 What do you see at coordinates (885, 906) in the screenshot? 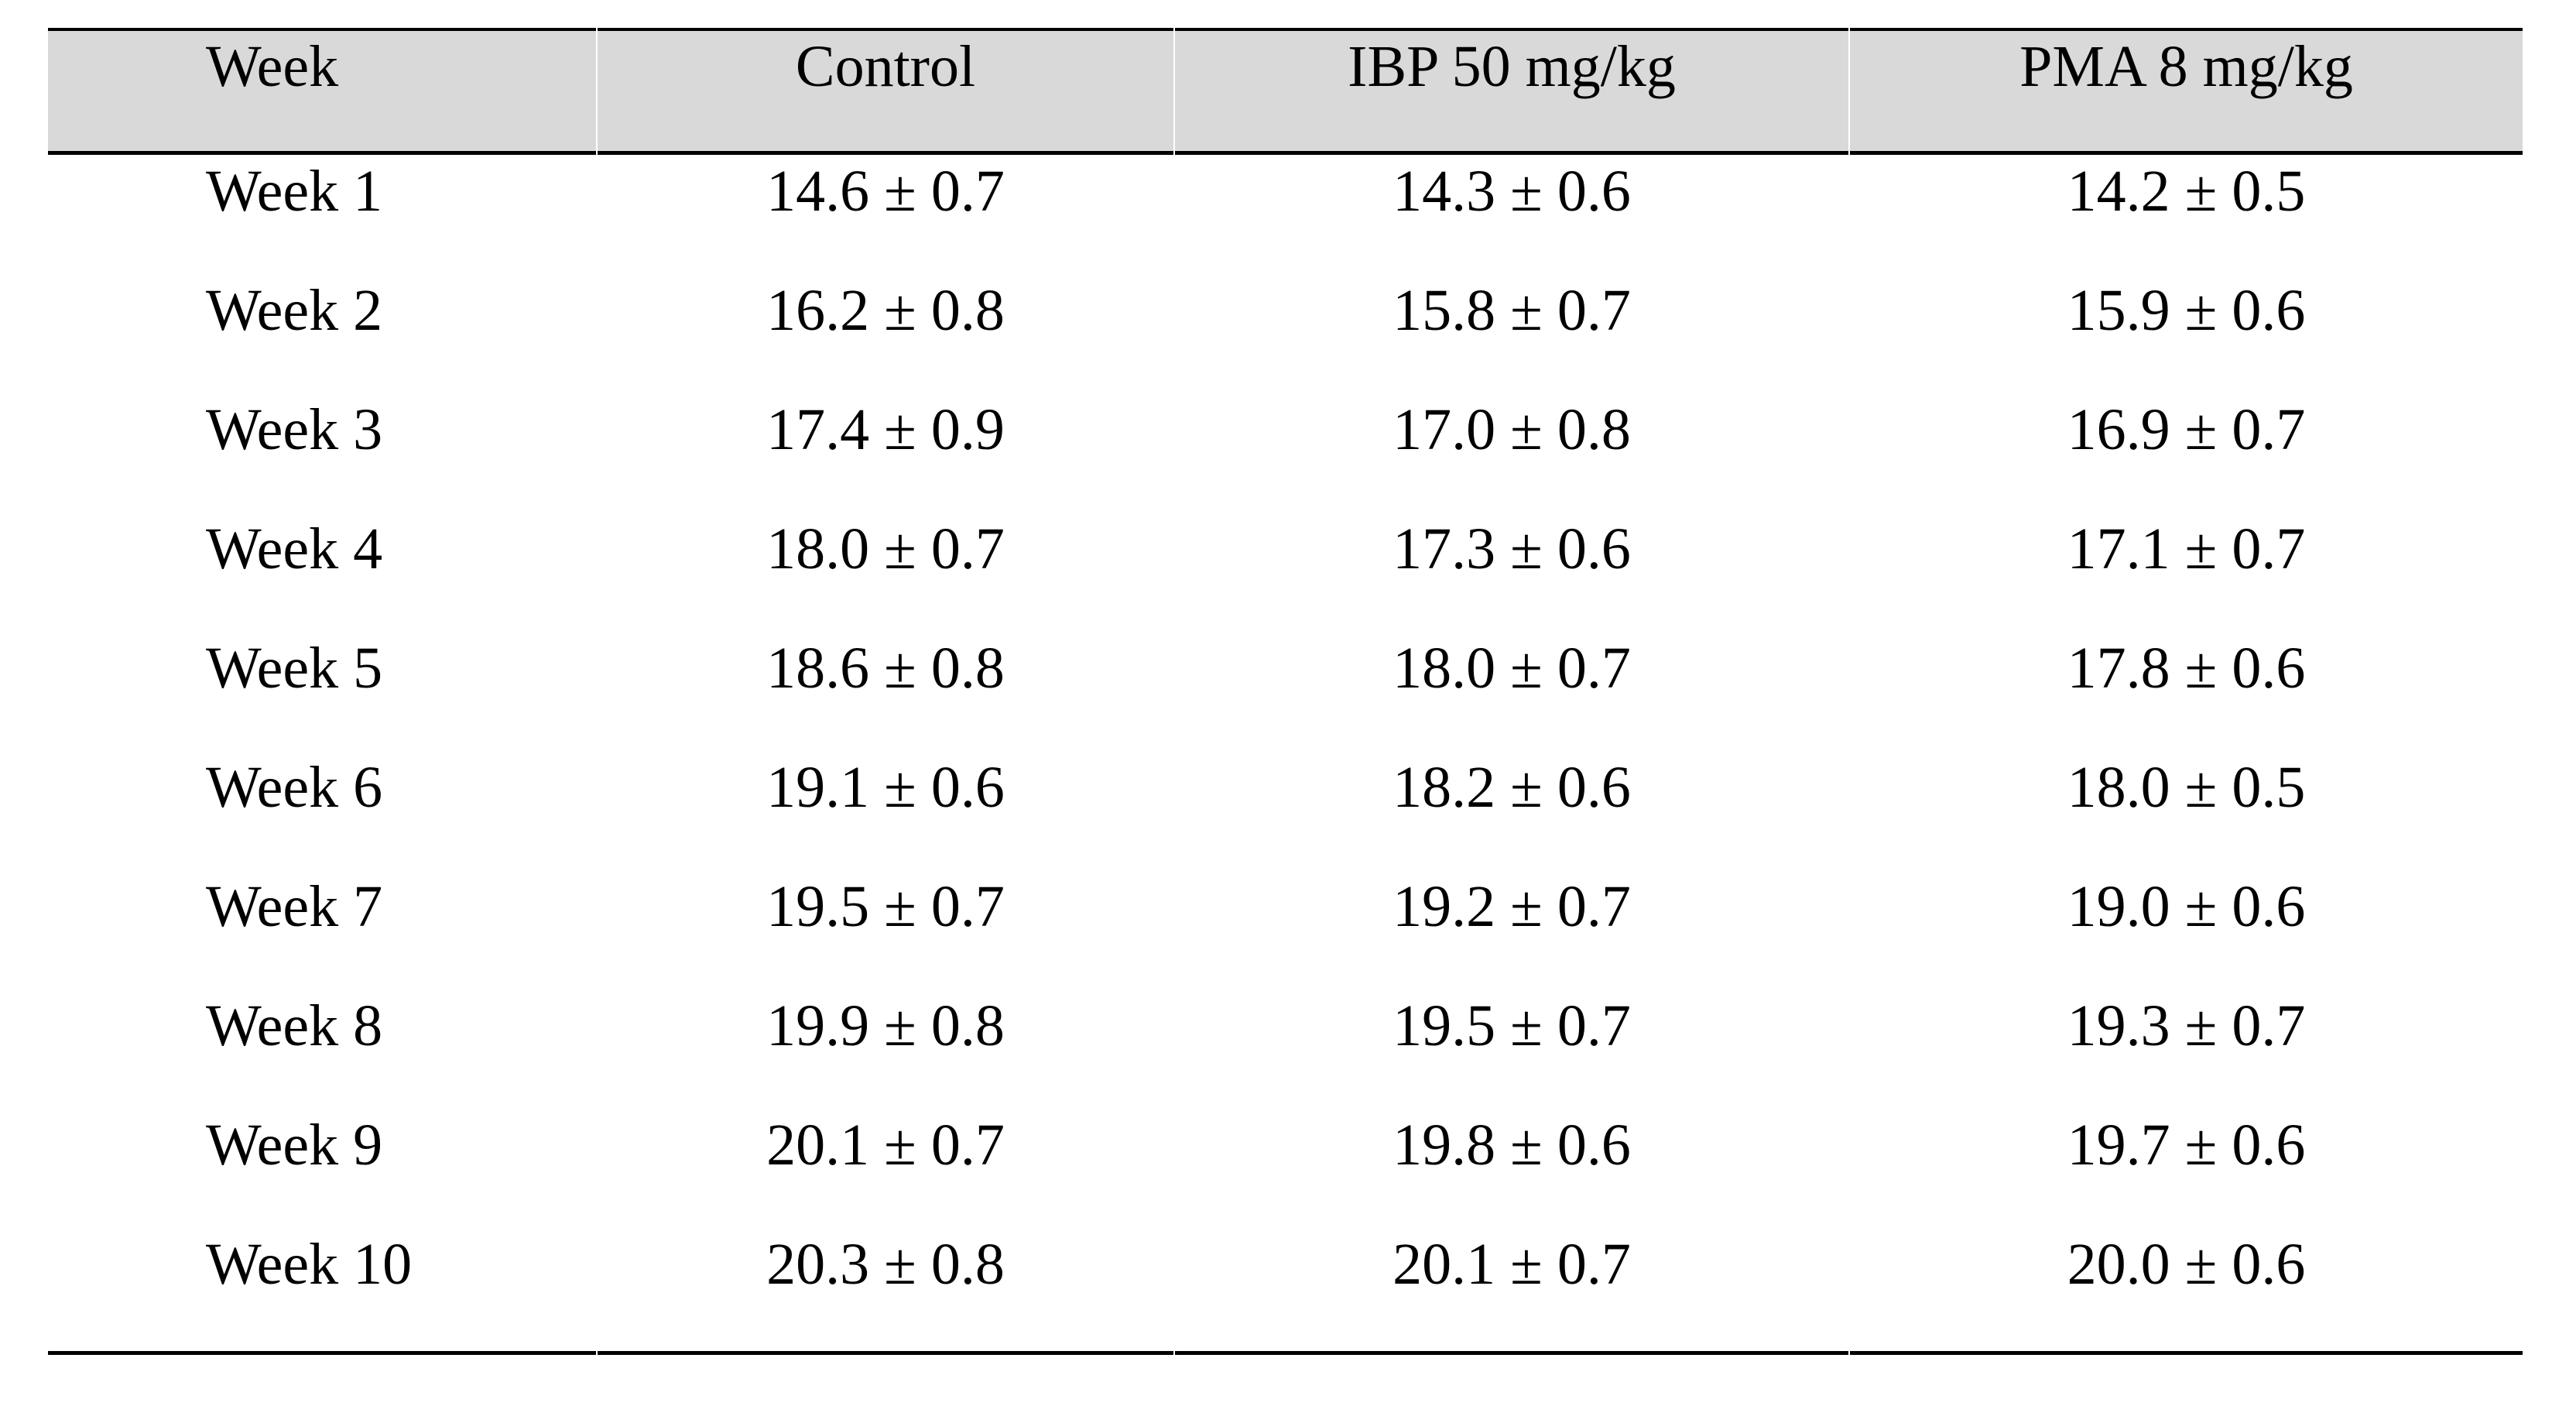
I see `control-value-cell: 19.5 ± 0.7` at bounding box center [885, 906].